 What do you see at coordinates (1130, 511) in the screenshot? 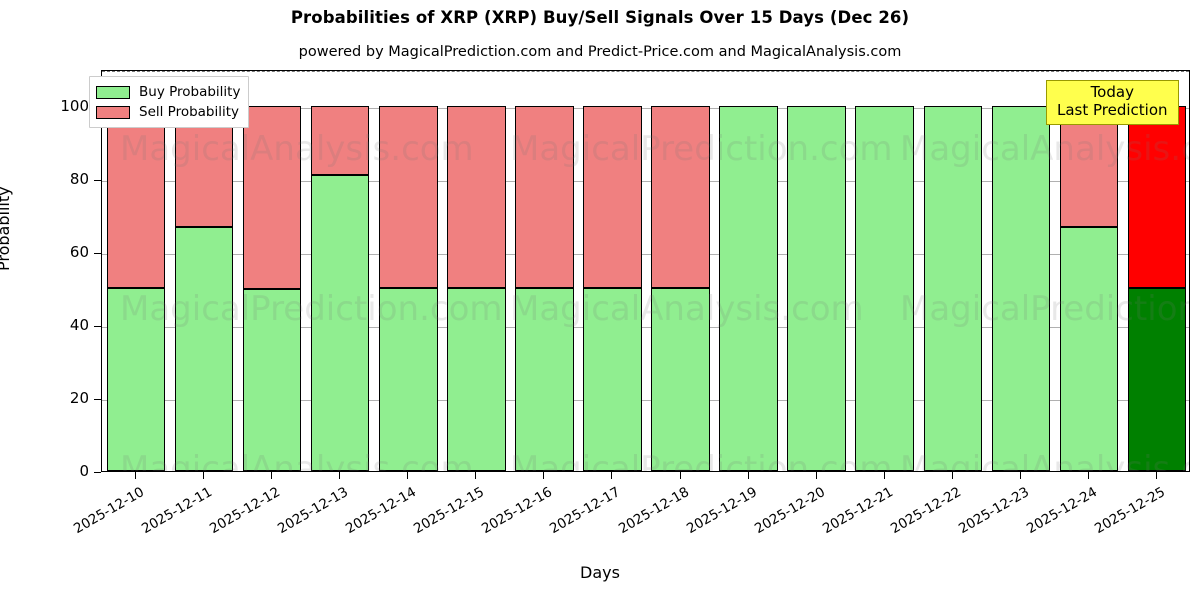
I see `x-tick-label: 2025-12-25` at bounding box center [1130, 511].